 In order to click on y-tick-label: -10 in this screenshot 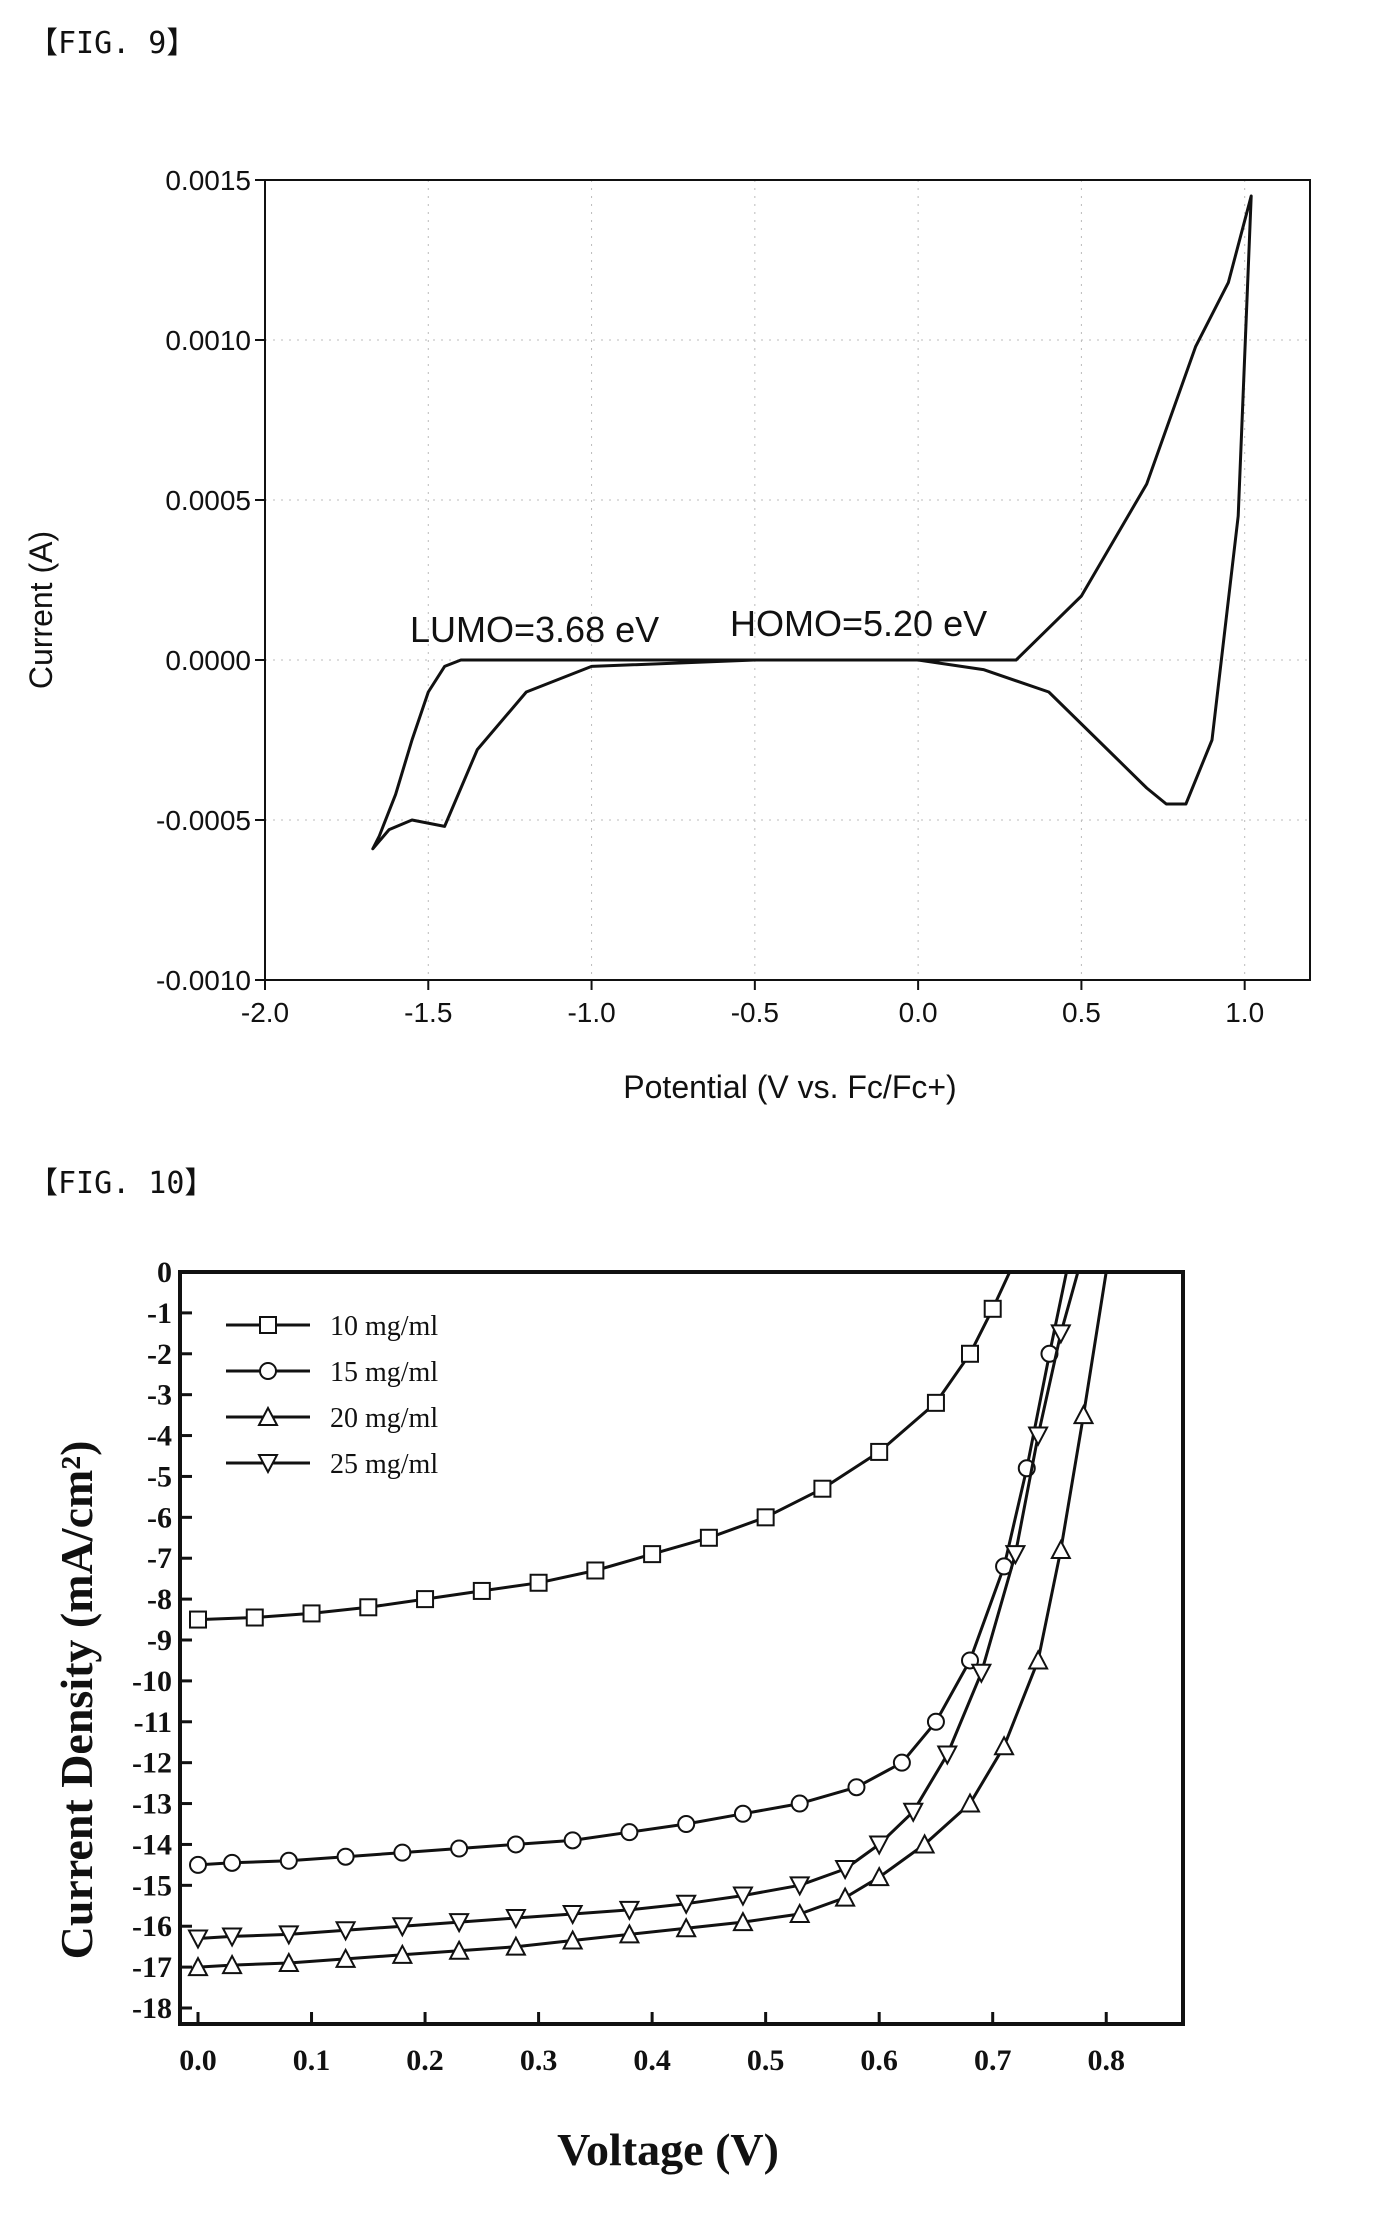, I will do `click(152, 1681)`.